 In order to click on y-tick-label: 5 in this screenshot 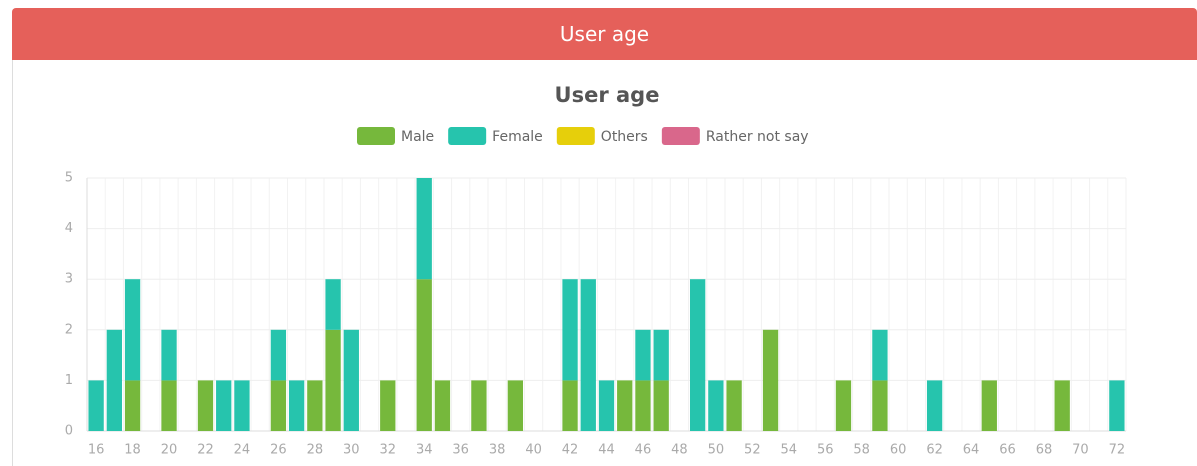, I will do `click(69, 178)`.